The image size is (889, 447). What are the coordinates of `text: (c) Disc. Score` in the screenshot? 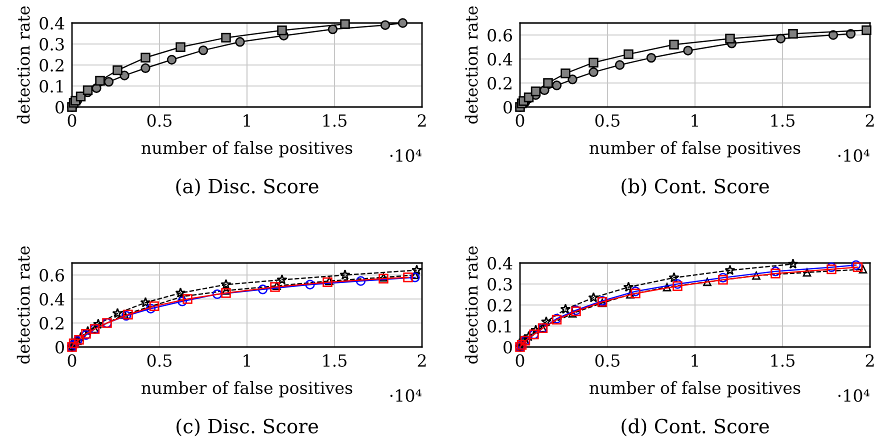 It's located at (247, 427).